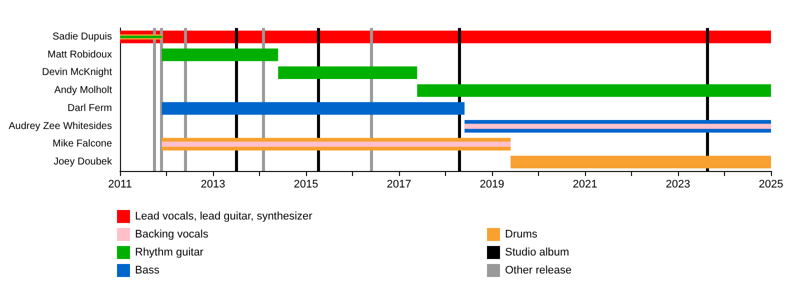 The image size is (800, 290). Describe the element at coordinates (80, 54) in the screenshot. I see `y-tick-label: Matt Robidoux` at that location.